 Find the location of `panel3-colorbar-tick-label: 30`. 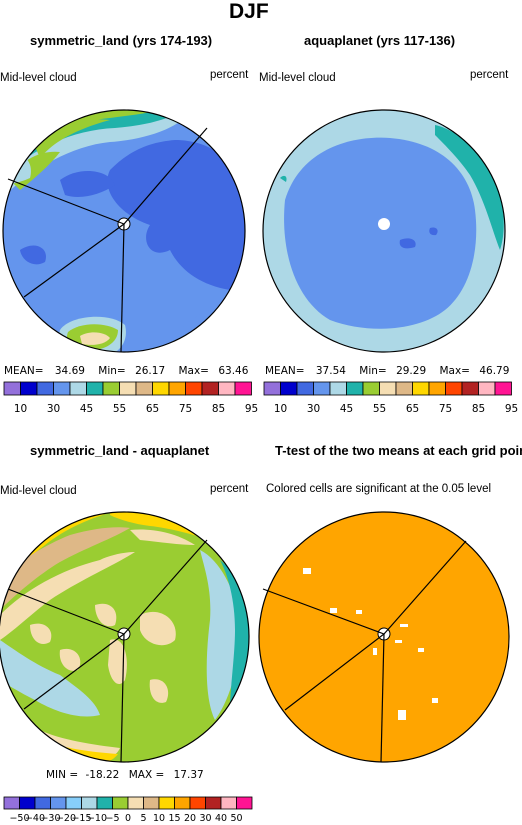

panel3-colorbar-tick-label: 30 is located at coordinates (205, 818).